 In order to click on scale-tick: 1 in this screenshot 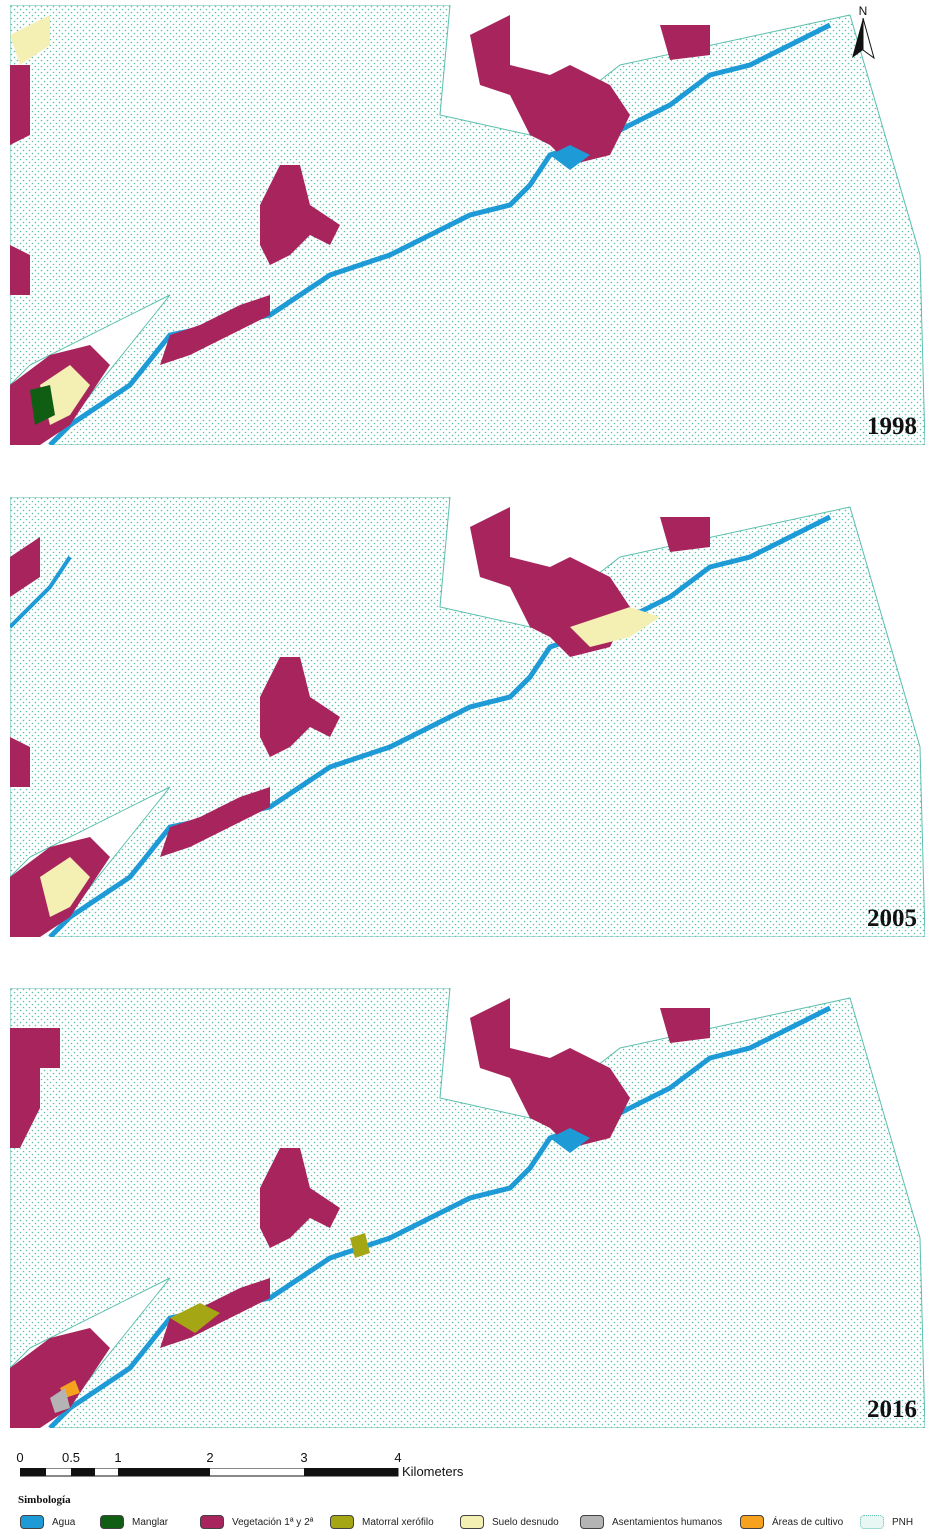, I will do `click(118, 1457)`.